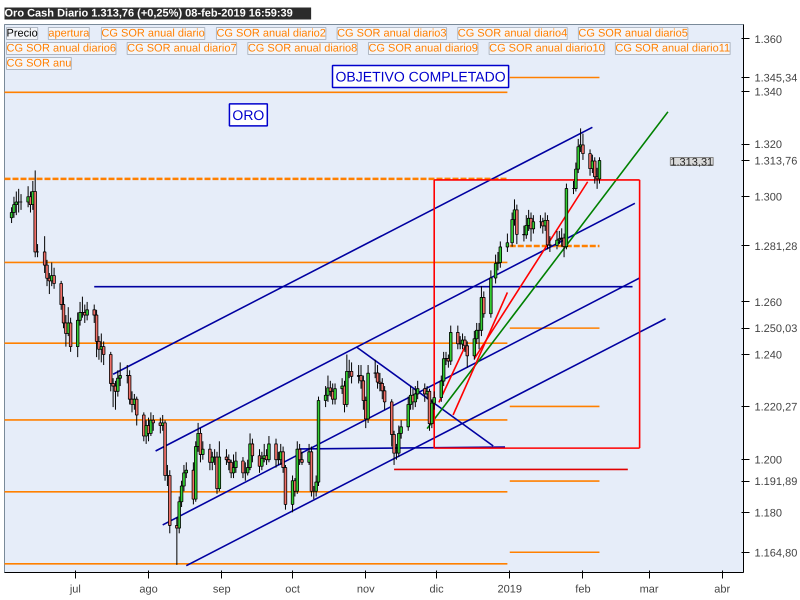 The image size is (800, 600). I want to click on annotation: CG SOR anu, so click(39, 64).